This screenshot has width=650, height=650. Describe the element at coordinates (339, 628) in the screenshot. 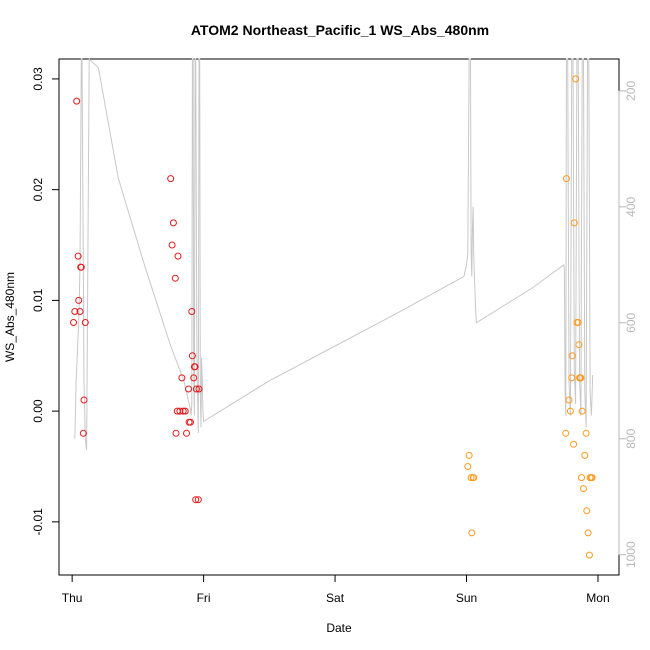

I see `x-axis-label: Date` at that location.